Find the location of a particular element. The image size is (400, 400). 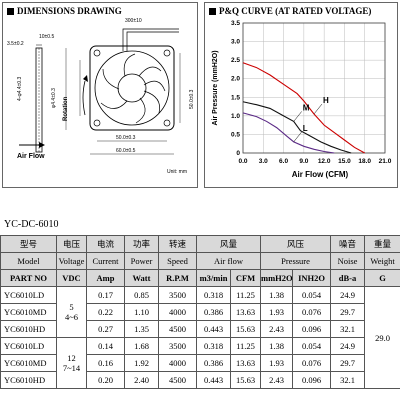

voltage-group-cell: 5 4~6 is located at coordinates (71, 312).